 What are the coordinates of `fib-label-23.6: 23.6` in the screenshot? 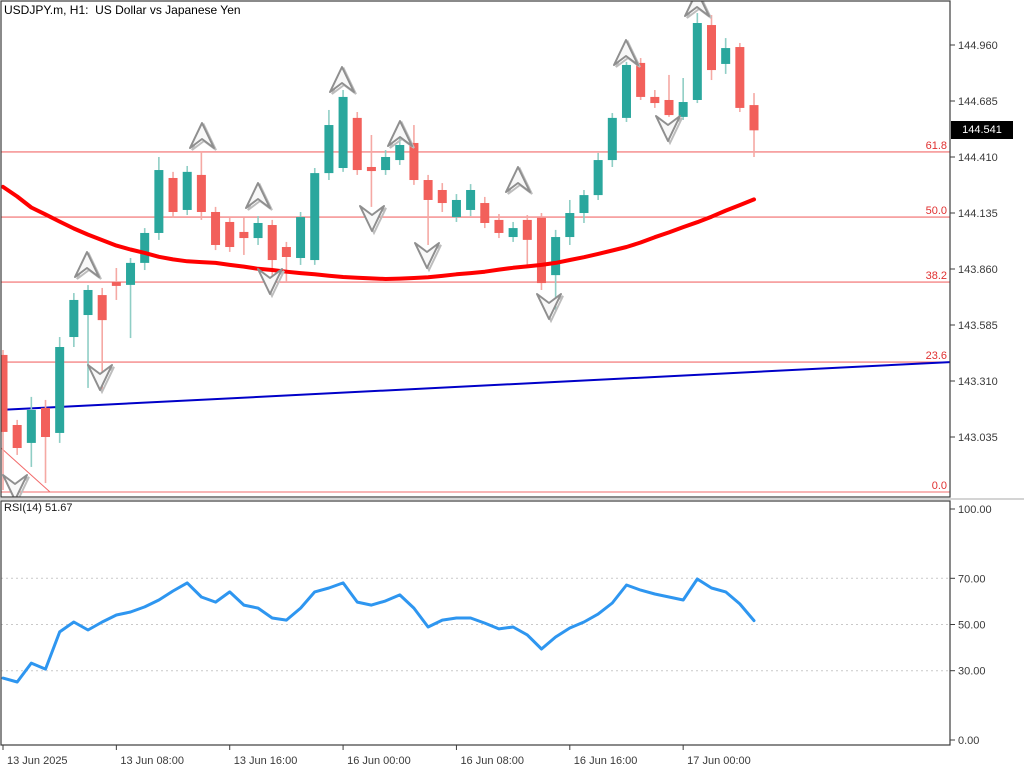 It's located at (936, 356).